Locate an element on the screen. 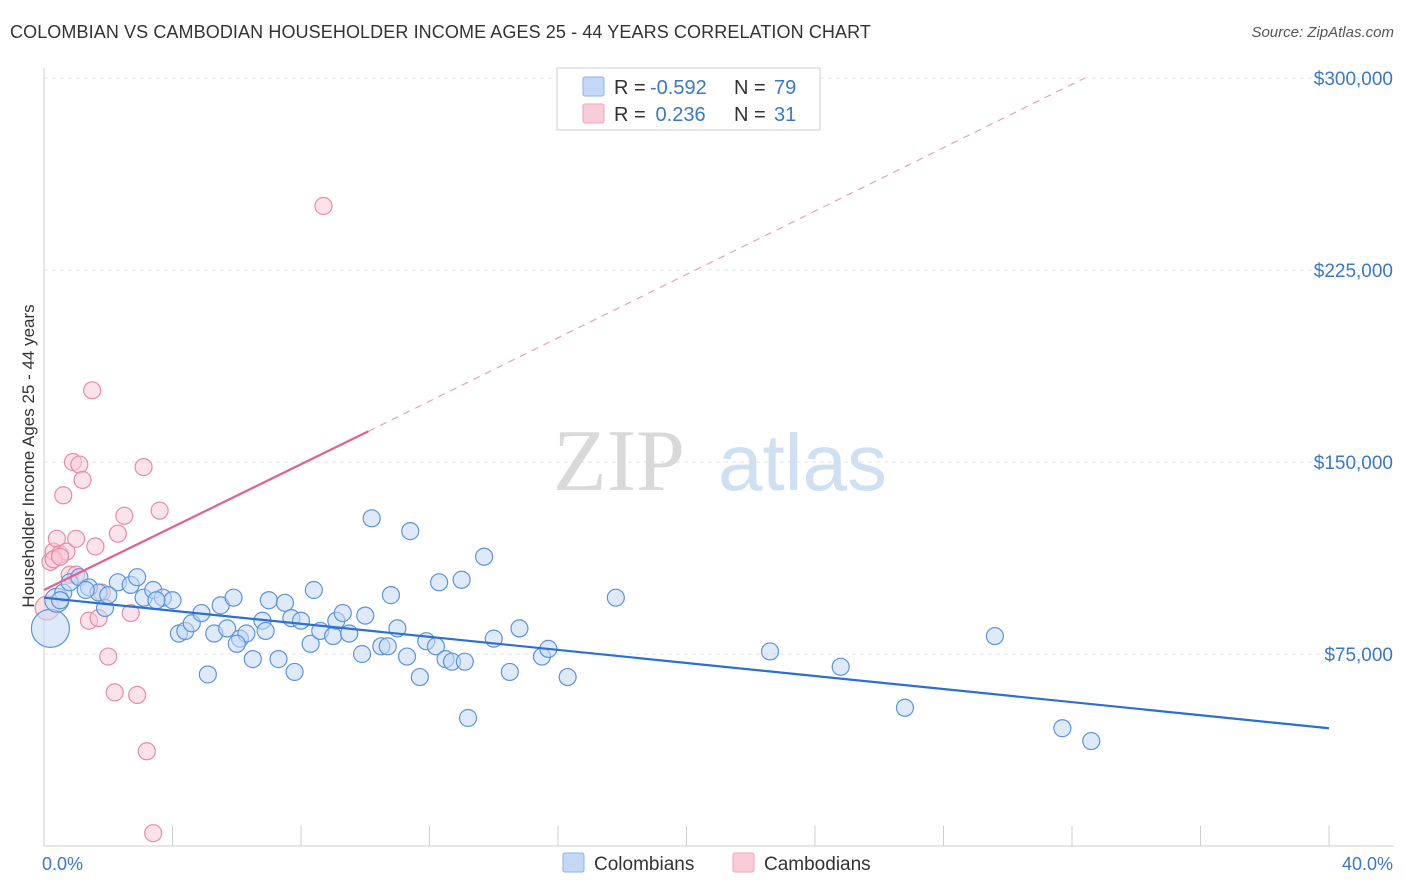  legend-r-label-0: R = is located at coordinates (630, 88).